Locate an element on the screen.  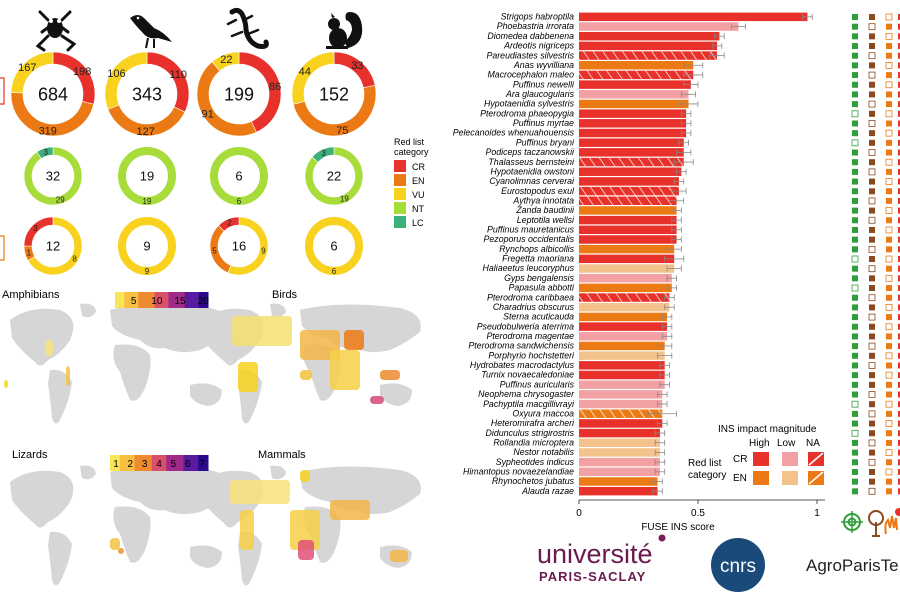
donut-segment-label: 29 is located at coordinates (60, 200).